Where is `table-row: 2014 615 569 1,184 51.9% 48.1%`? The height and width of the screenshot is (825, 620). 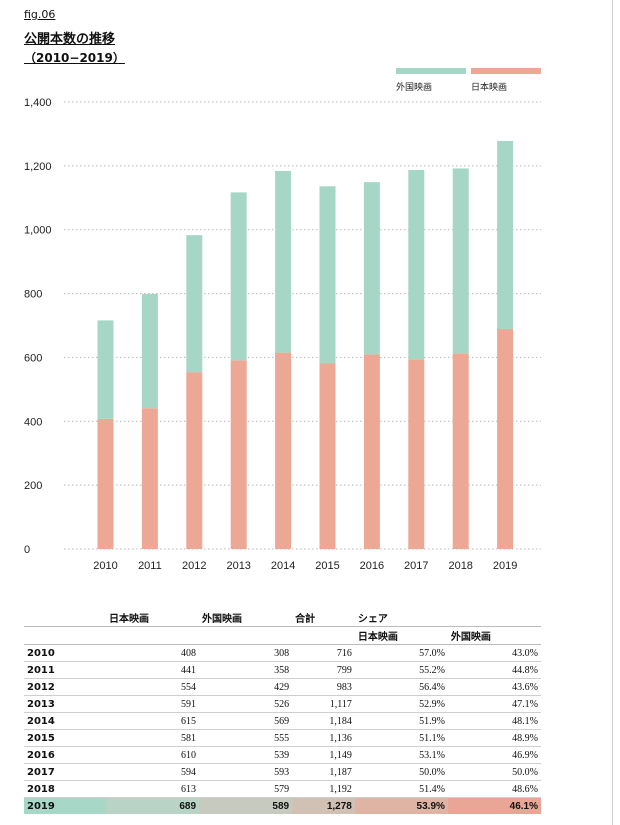 table-row: 2014 615 569 1,184 51.9% 48.1% is located at coordinates (282, 721).